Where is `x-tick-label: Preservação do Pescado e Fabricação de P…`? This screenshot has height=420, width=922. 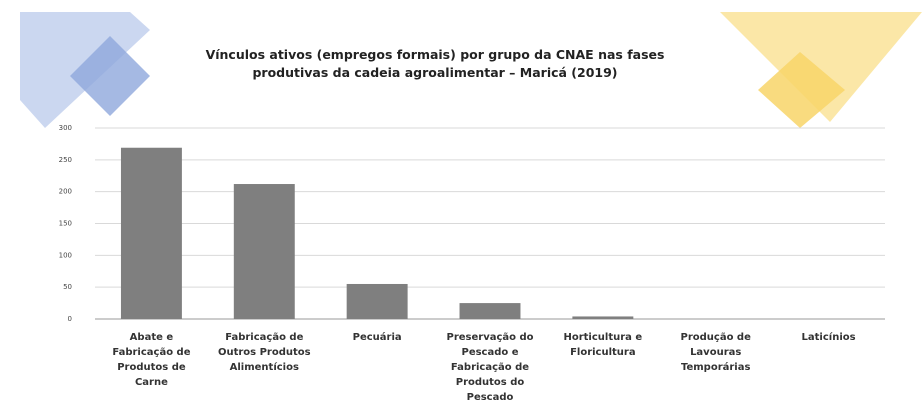 x-tick-label: Preservação do Pescado e Fabricação de P… is located at coordinates (490, 367).